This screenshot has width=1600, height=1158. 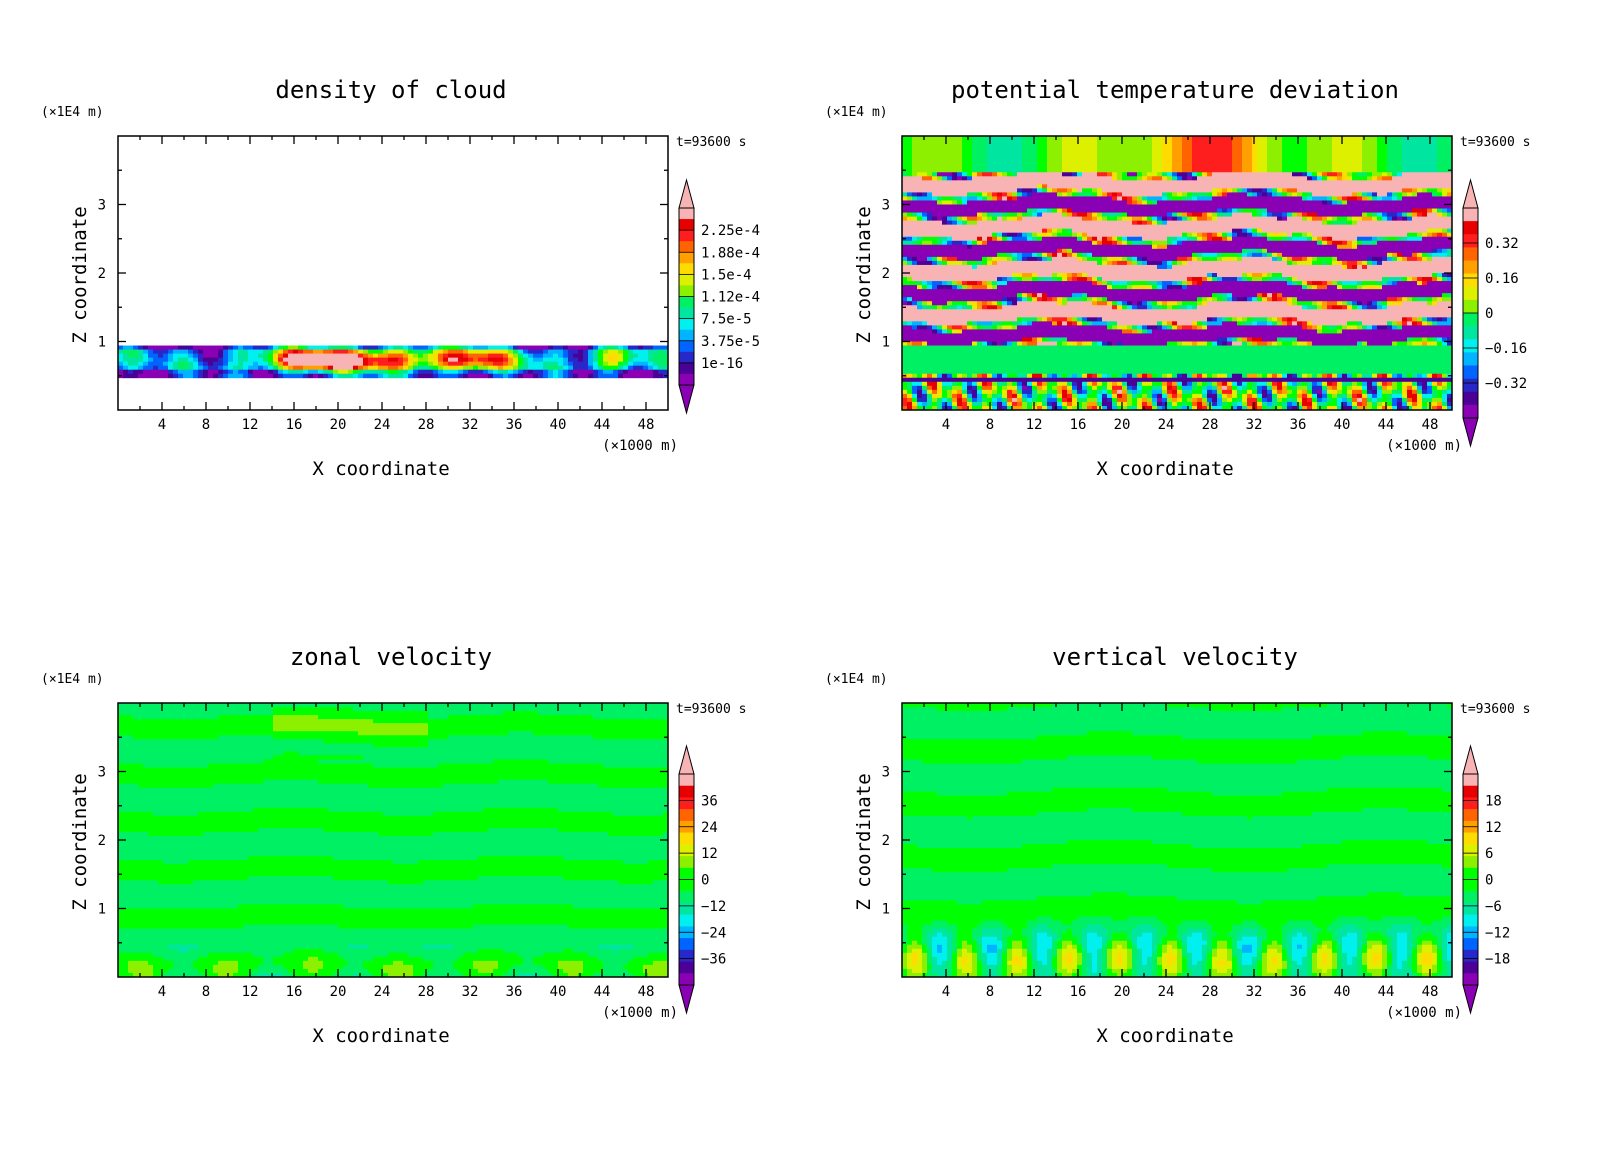 What do you see at coordinates (722, 364) in the screenshot?
I see `colorbar-label: 1e-16` at bounding box center [722, 364].